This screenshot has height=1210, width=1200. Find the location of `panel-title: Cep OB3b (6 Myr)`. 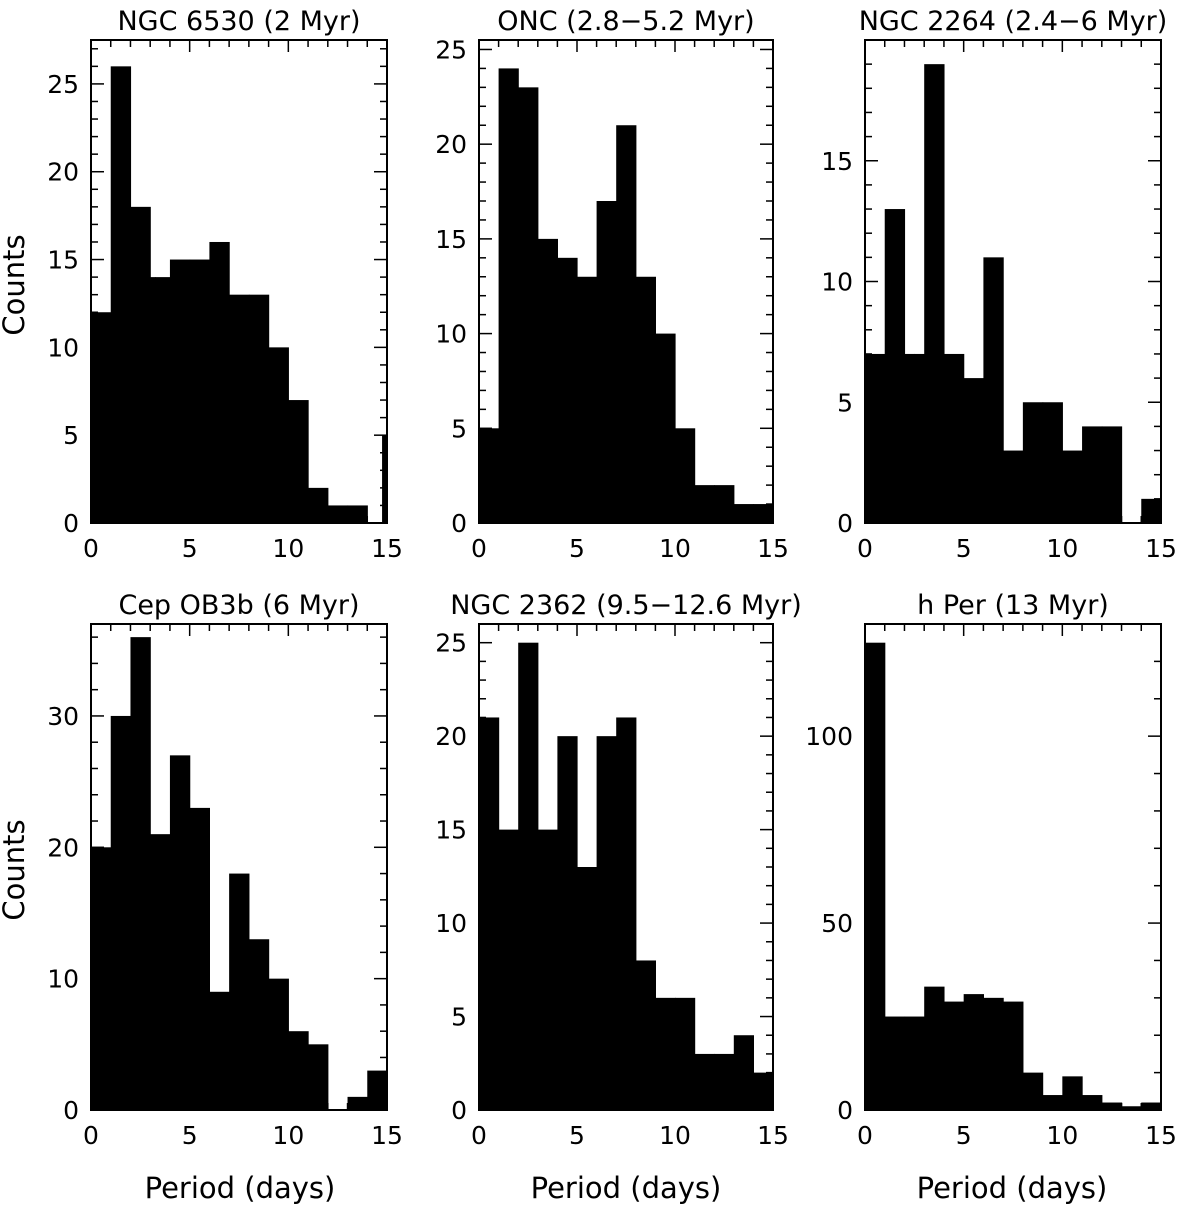

panel-title: Cep OB3b (6 Myr) is located at coordinates (238, 605).